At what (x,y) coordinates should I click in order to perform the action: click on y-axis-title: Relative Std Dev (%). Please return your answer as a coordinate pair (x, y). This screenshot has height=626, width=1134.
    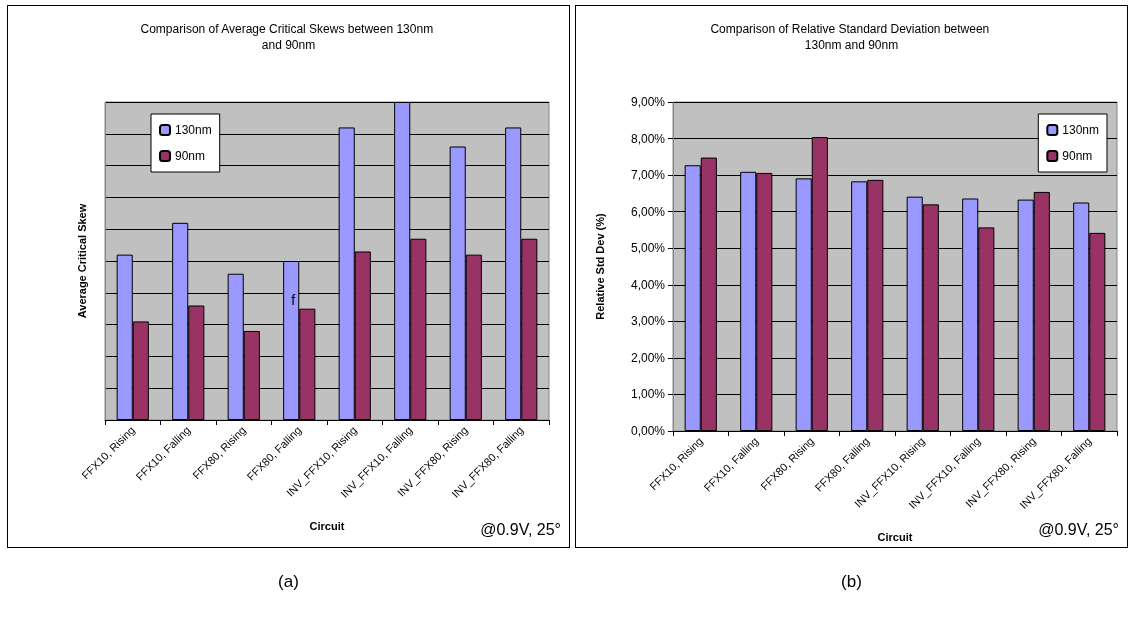
    Looking at the image, I should click on (599, 266).